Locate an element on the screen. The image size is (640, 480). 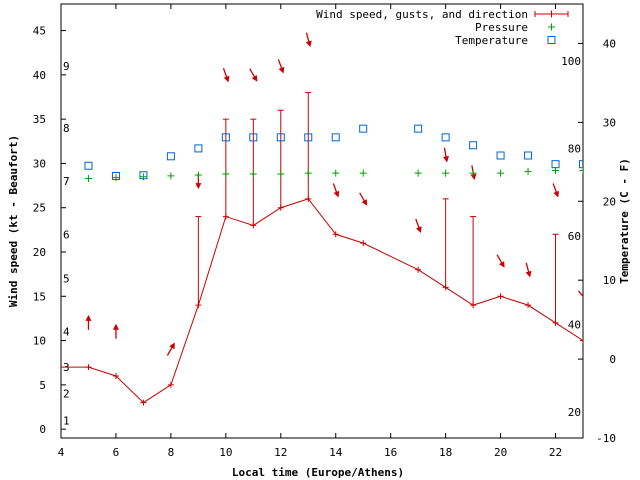
legend-label: Wind speed, gusts, and direction is located at coordinates (422, 14).